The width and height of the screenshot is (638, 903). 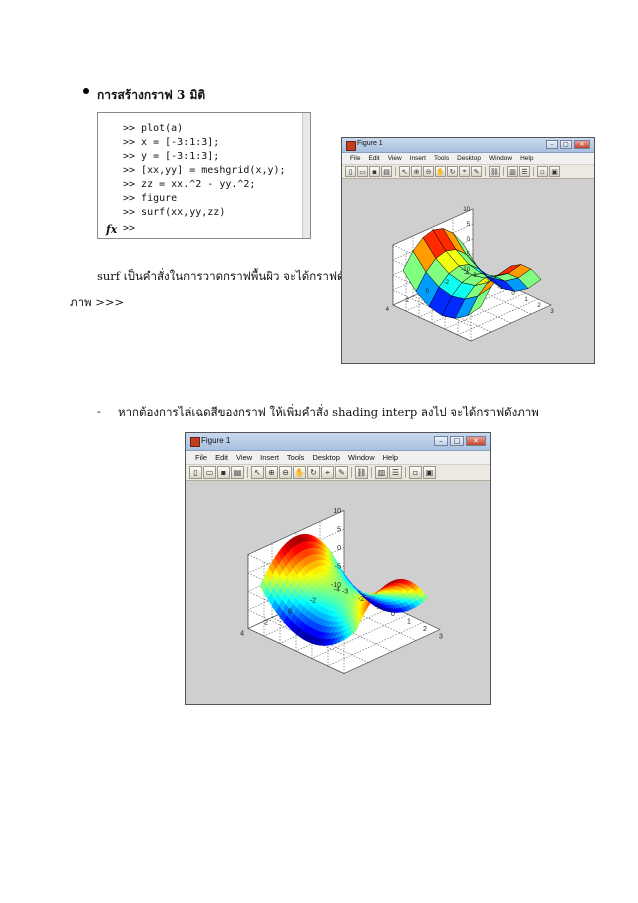 What do you see at coordinates (539, 306) in the screenshot?
I see `x-tick-label: 2` at bounding box center [539, 306].